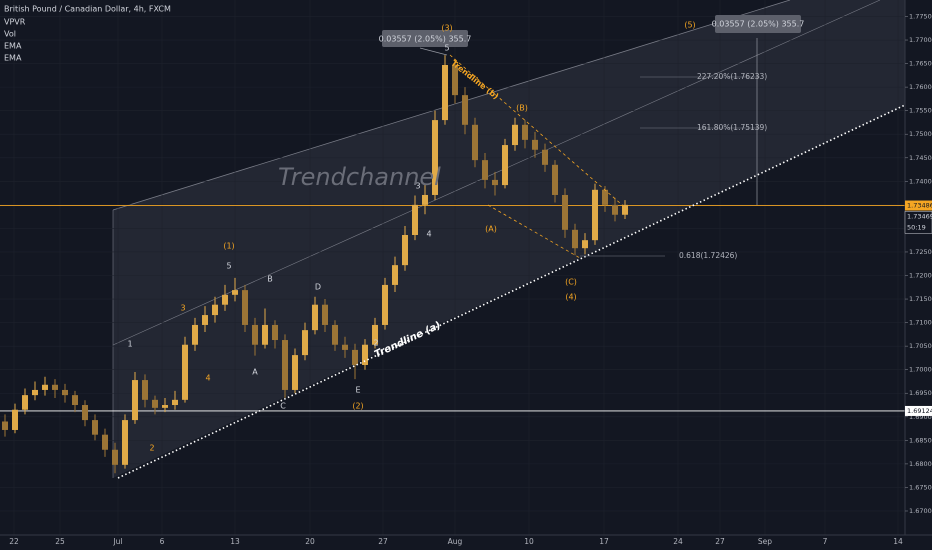  Describe the element at coordinates (425, 39) in the screenshot. I see `measure-label: 0.03557 (2.05%) 355.7` at that location.